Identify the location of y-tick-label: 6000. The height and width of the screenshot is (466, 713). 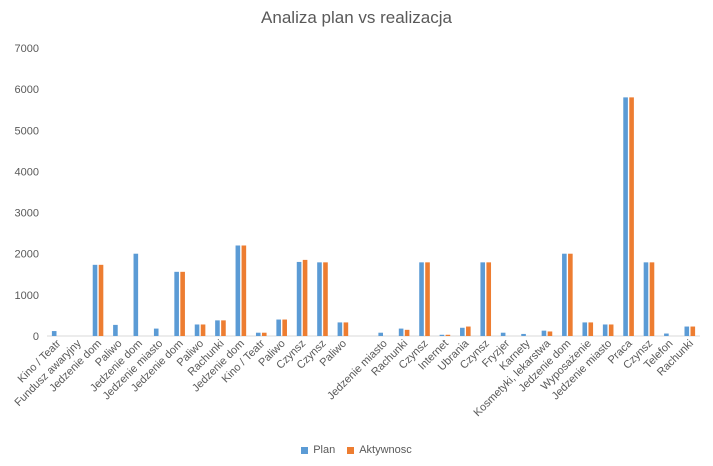
(27, 90).